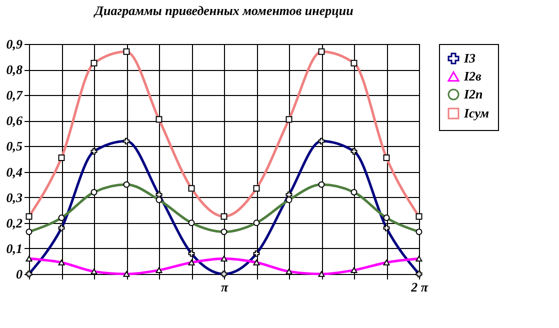 This screenshot has width=559, height=328. What do you see at coordinates (14, 197) in the screenshot?
I see `y-tick-label: 0,3` at bounding box center [14, 197].